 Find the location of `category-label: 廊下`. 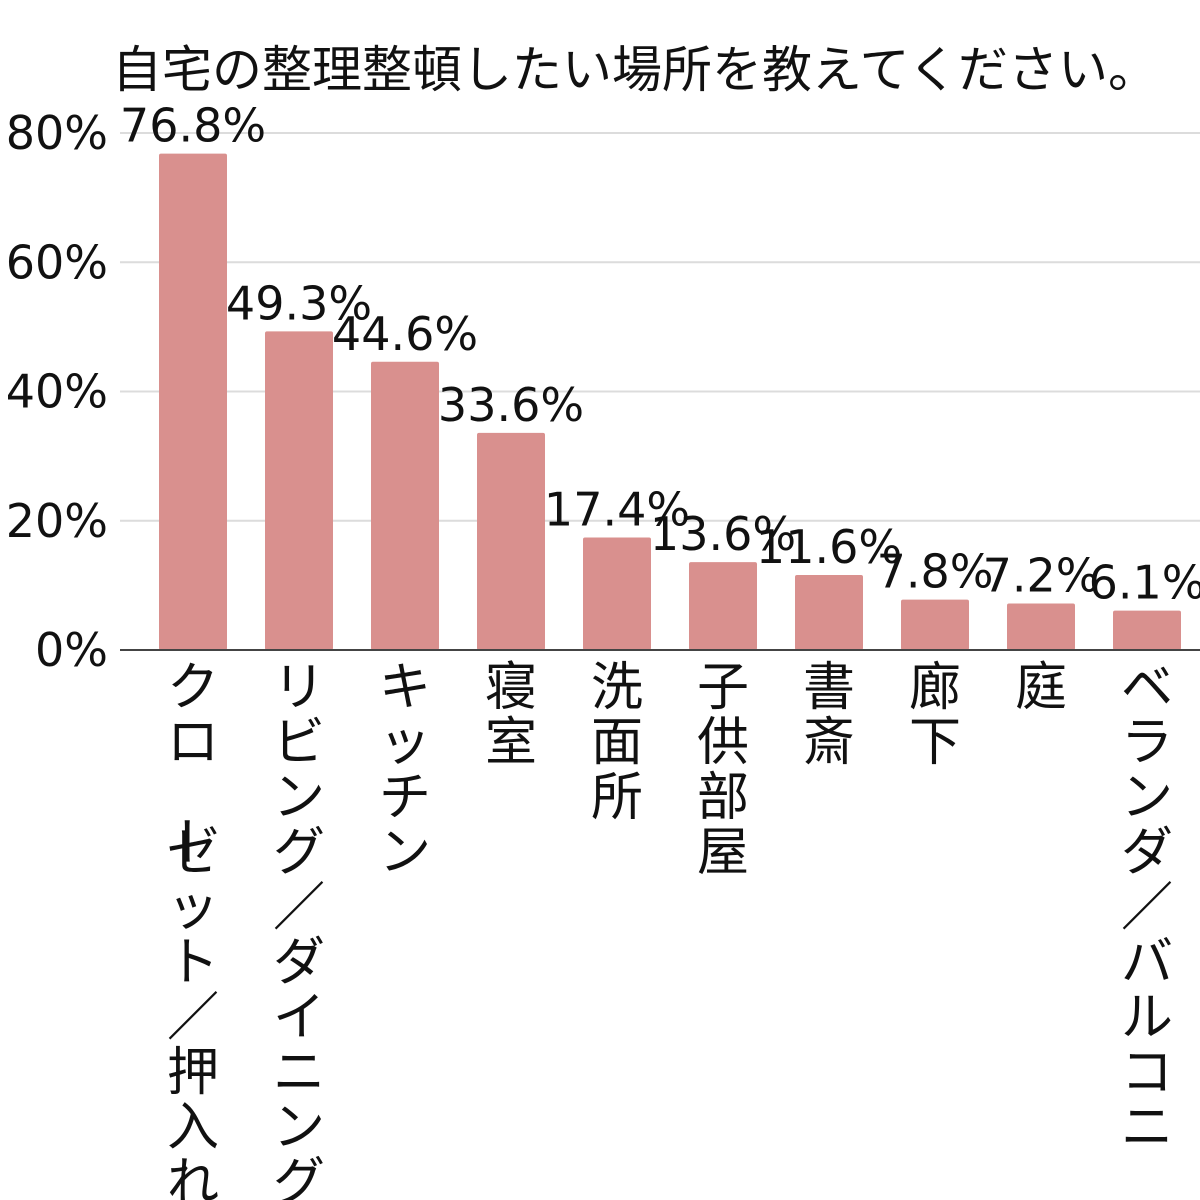

category-label: 廊下 is located at coordinates (935, 715).